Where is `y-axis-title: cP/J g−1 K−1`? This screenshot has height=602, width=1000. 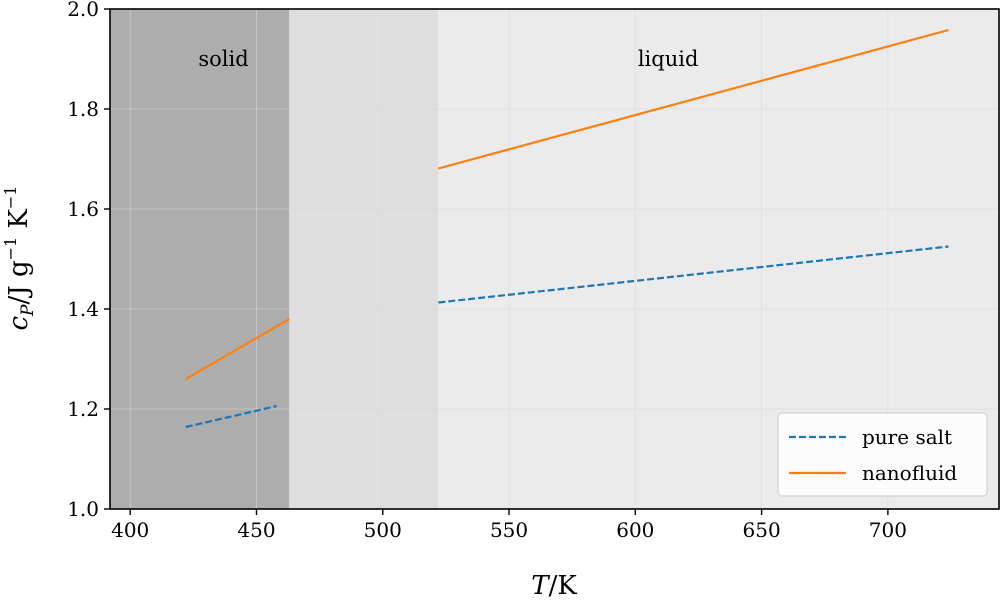
y-axis-title: cP/J g−1 K−1 is located at coordinates (19, 258).